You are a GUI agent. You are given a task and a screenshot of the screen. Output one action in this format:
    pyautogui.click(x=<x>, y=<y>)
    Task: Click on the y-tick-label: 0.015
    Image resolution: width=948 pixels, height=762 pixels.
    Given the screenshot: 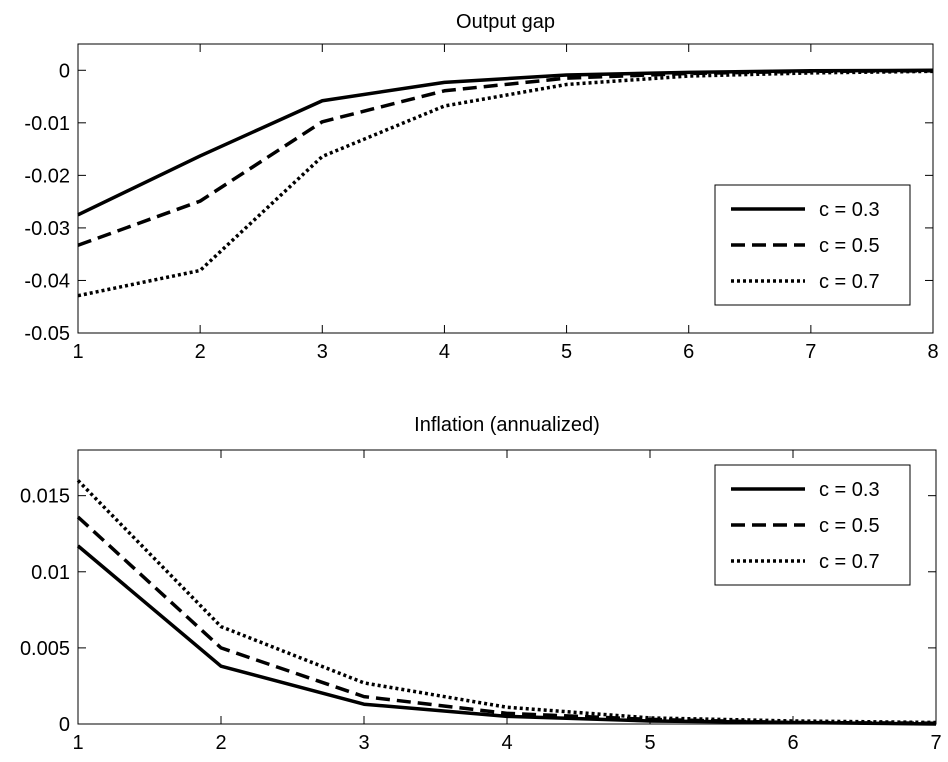 What is the action you would take?
    pyautogui.click(x=45, y=497)
    